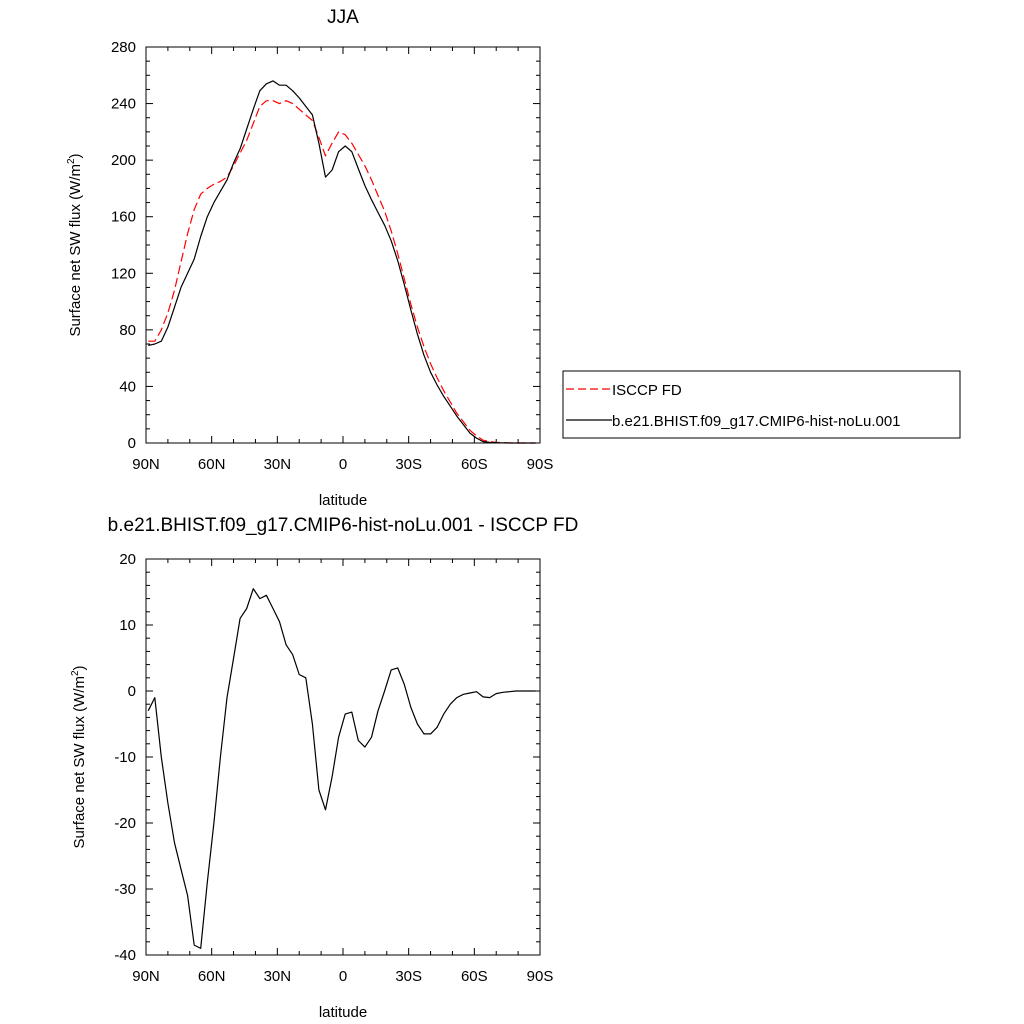 The width and height of the screenshot is (1024, 1024). I want to click on top-x-tick-label: 60N, so click(212, 464).